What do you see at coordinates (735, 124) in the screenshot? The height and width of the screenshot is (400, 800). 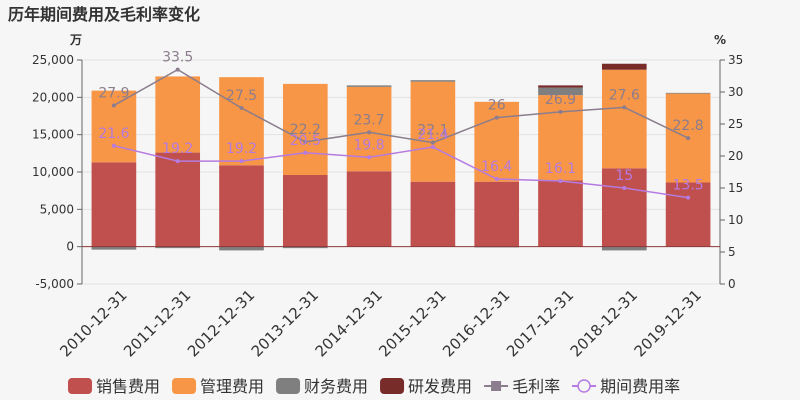 I see `right-tick-label: 25` at bounding box center [735, 124].